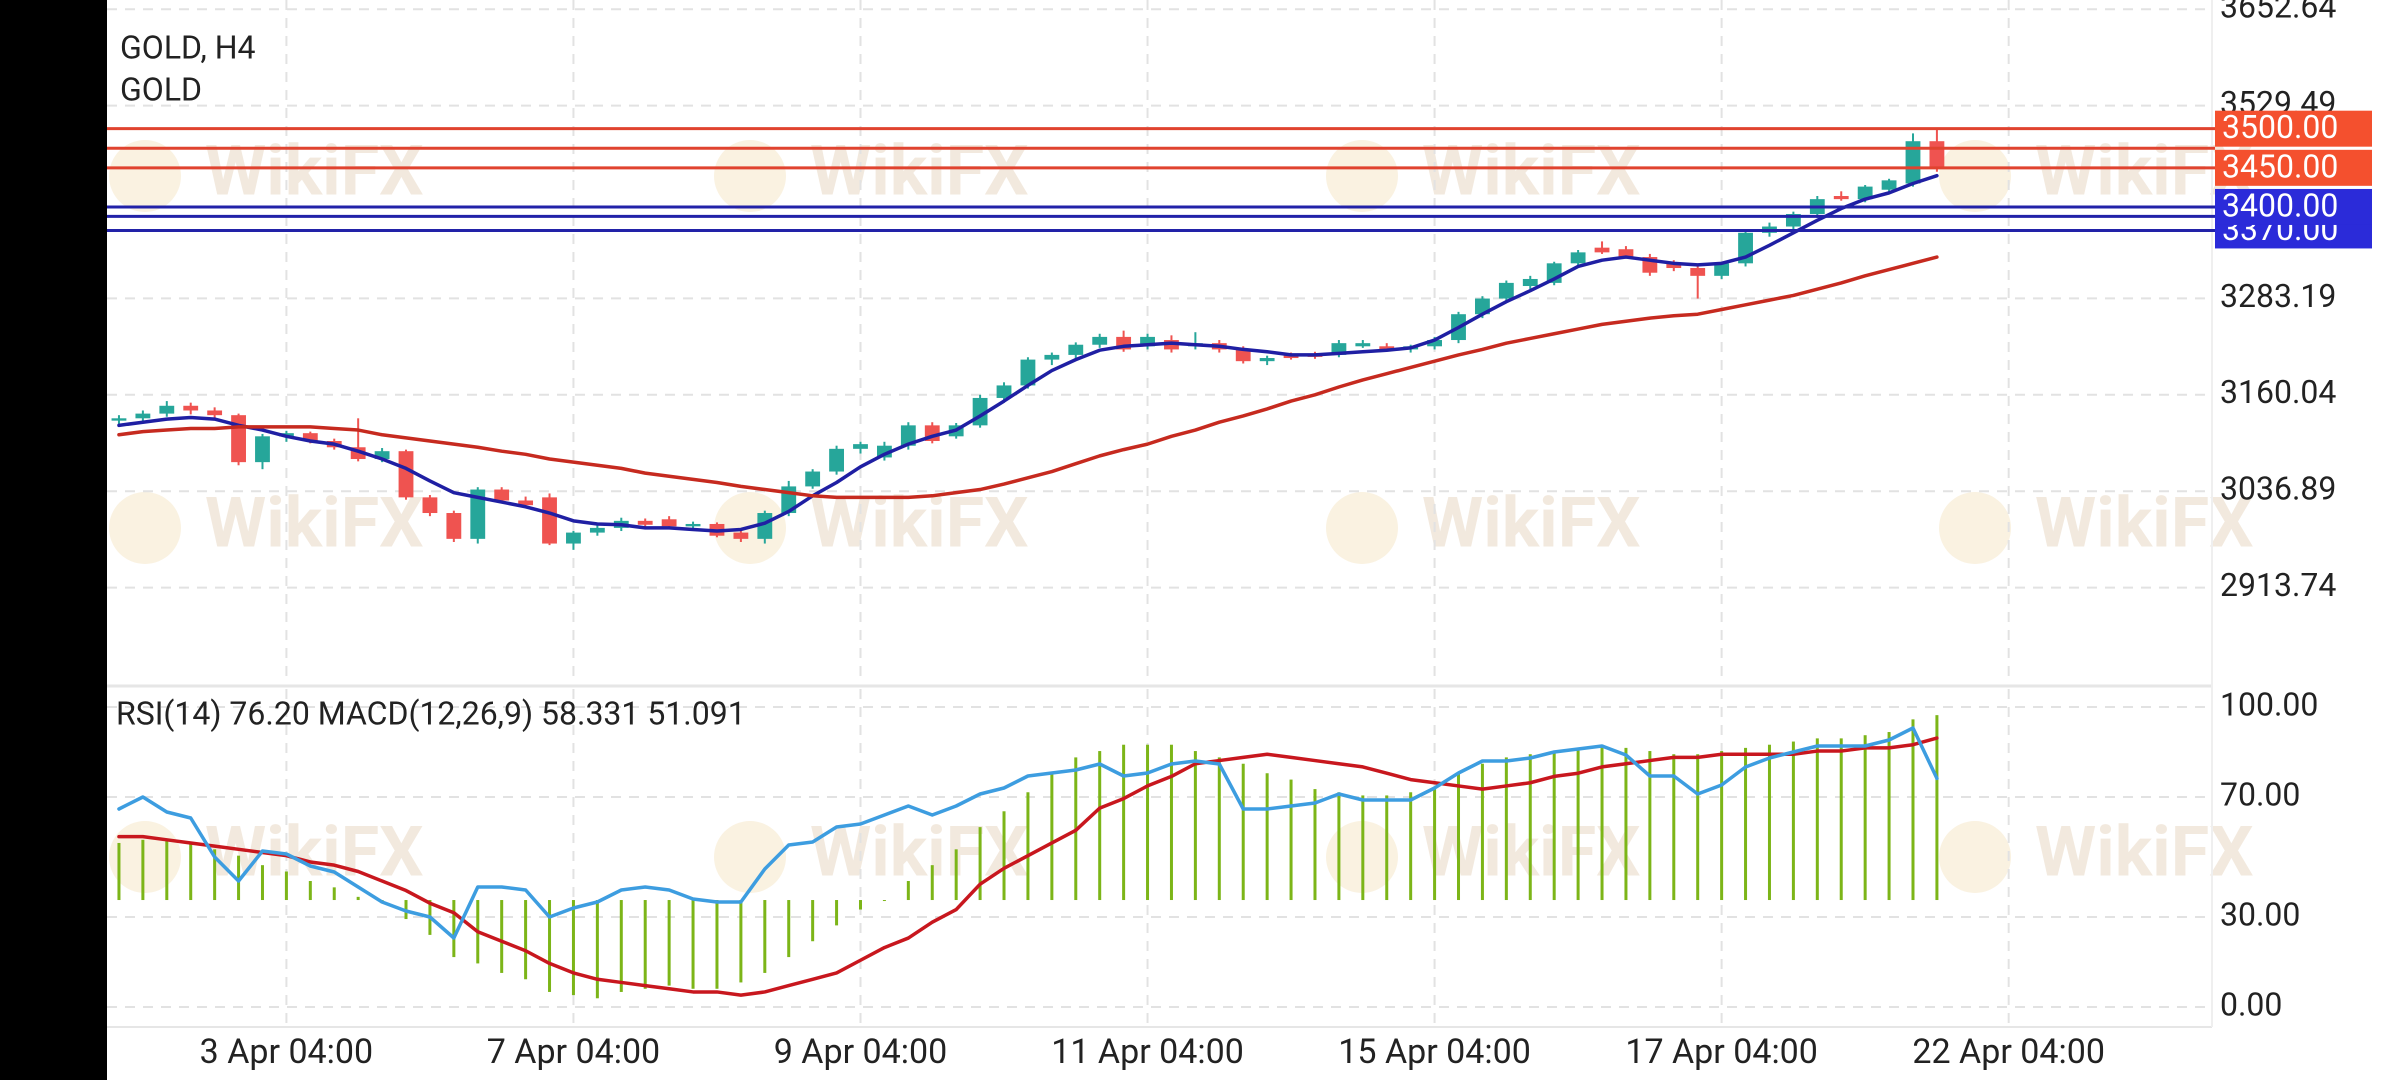  Describe the element at coordinates (1434, 1052) in the screenshot. I see `x-tick-label: 15 Apr 04:00` at that location.